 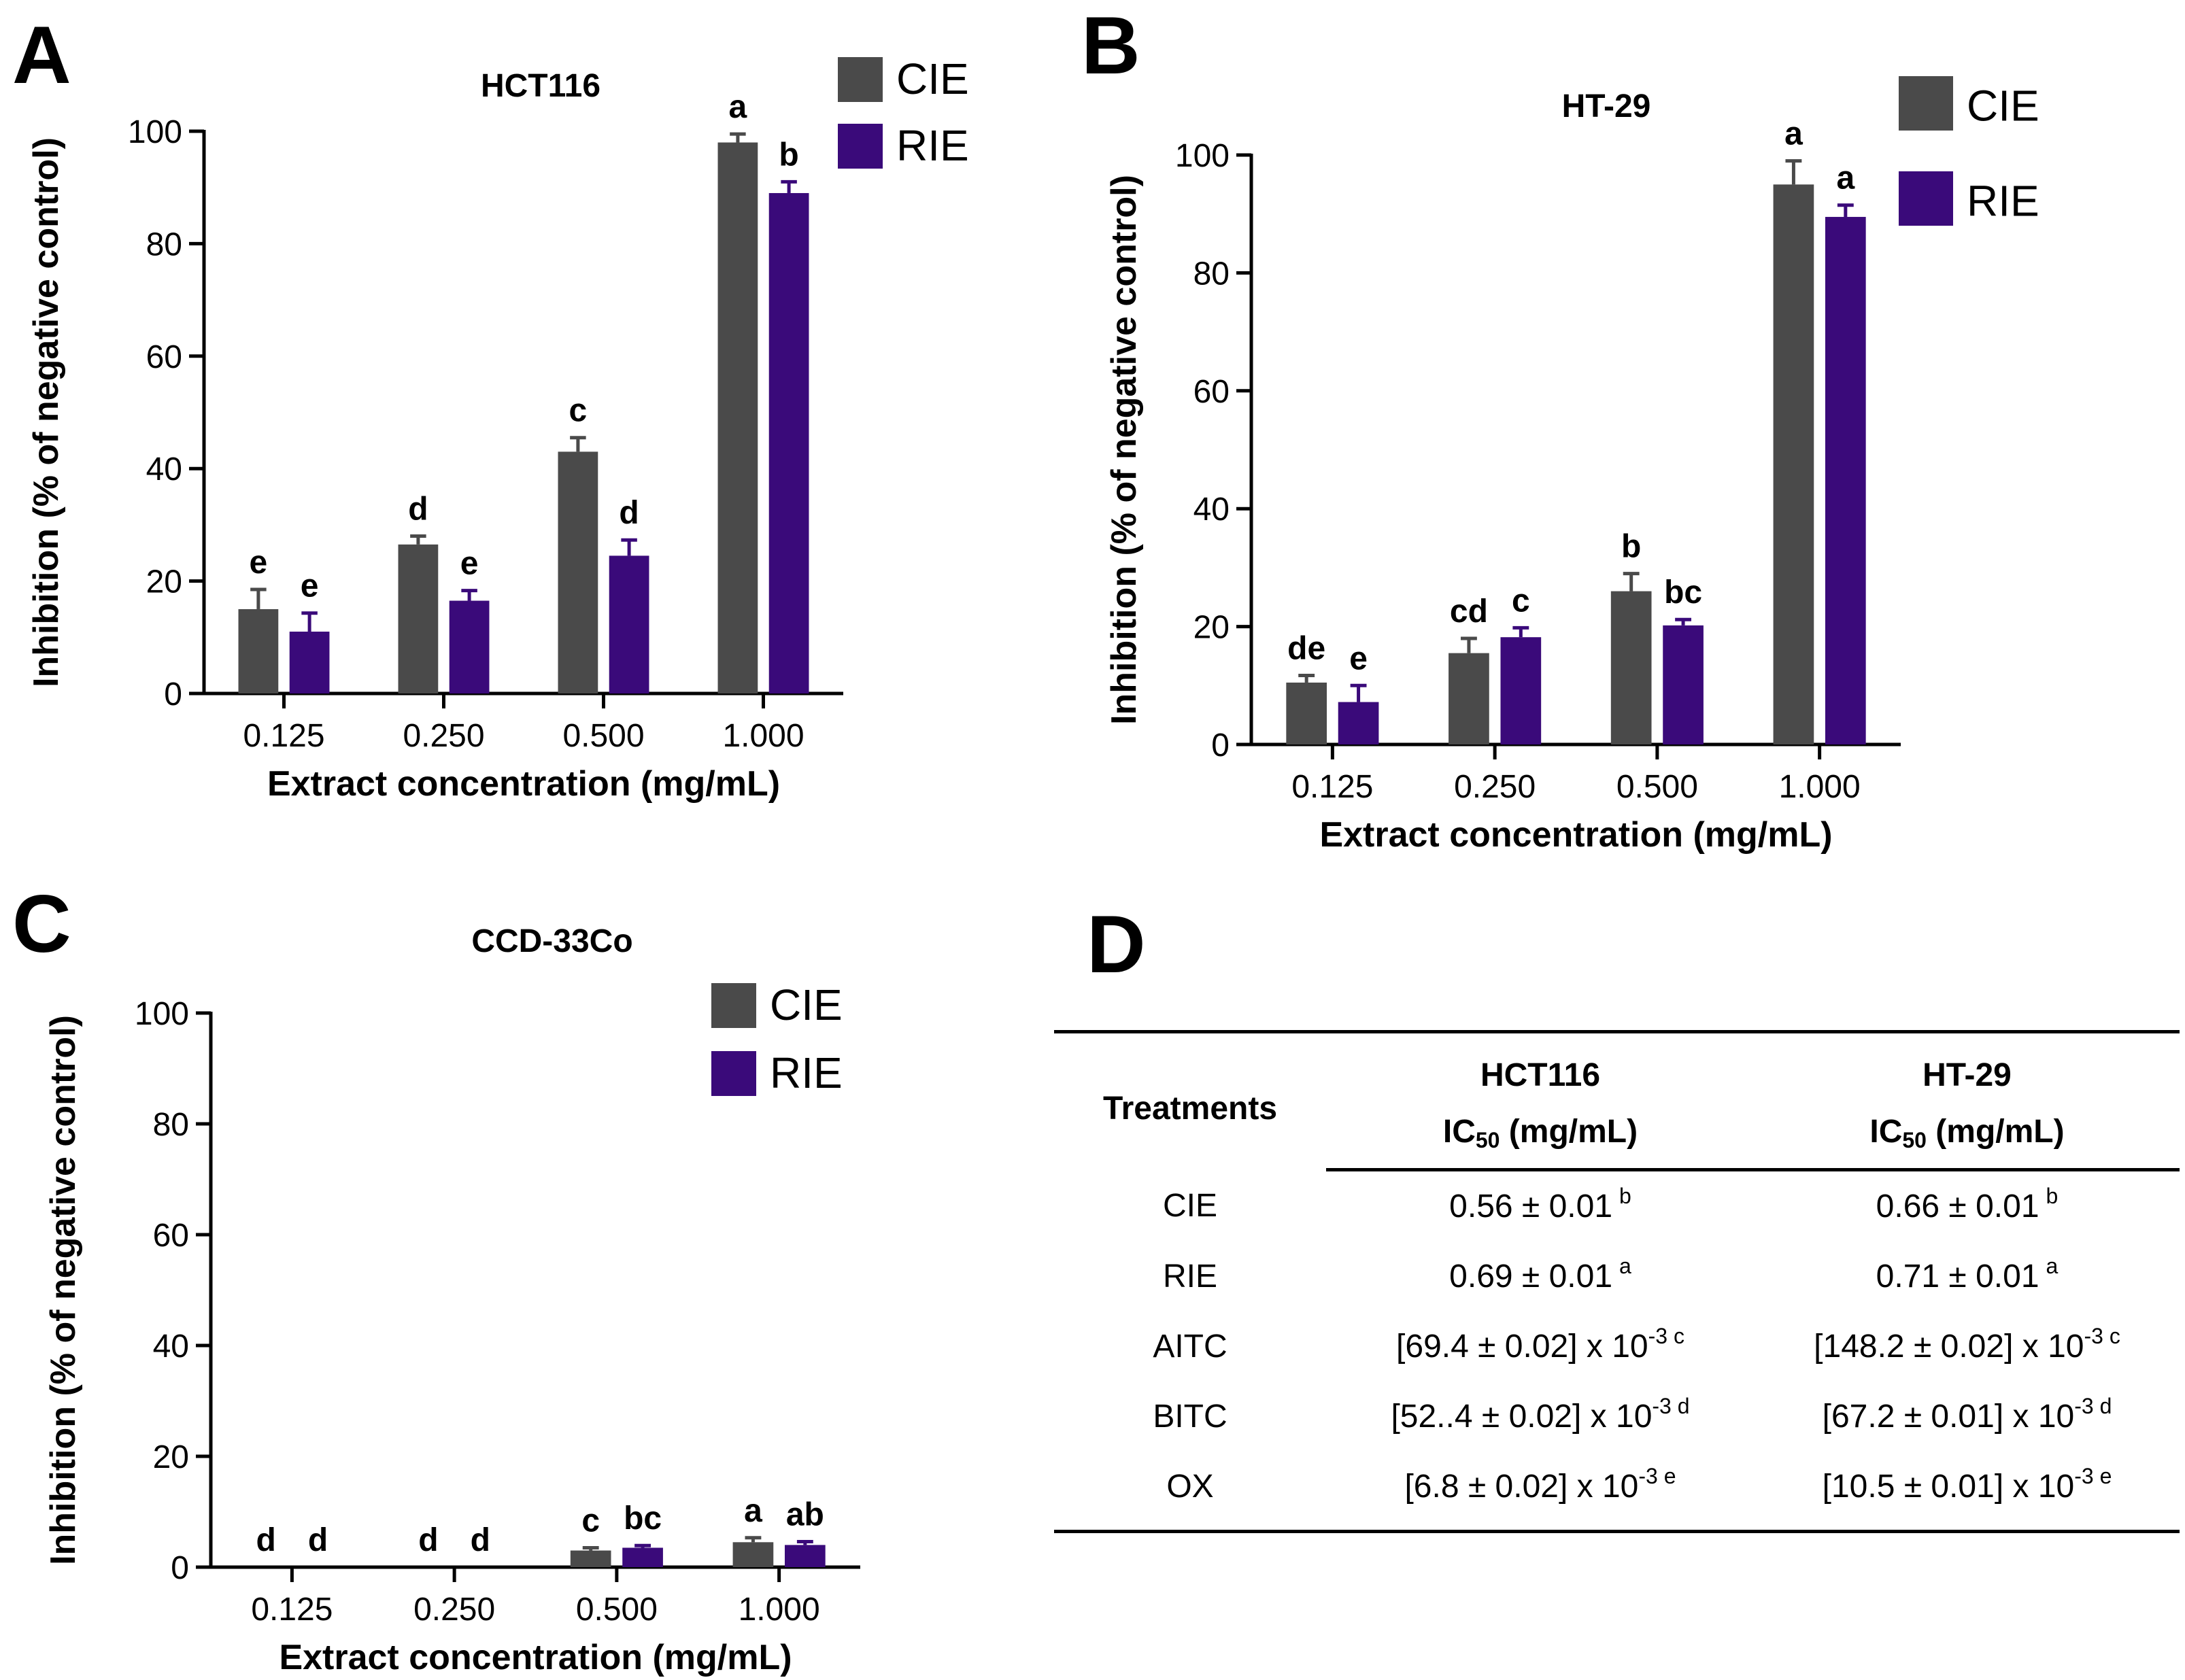 I want to click on ic50-value-ht29: [148.2 ± 0.02] x 10-3 c, so click(x=1967, y=1345).